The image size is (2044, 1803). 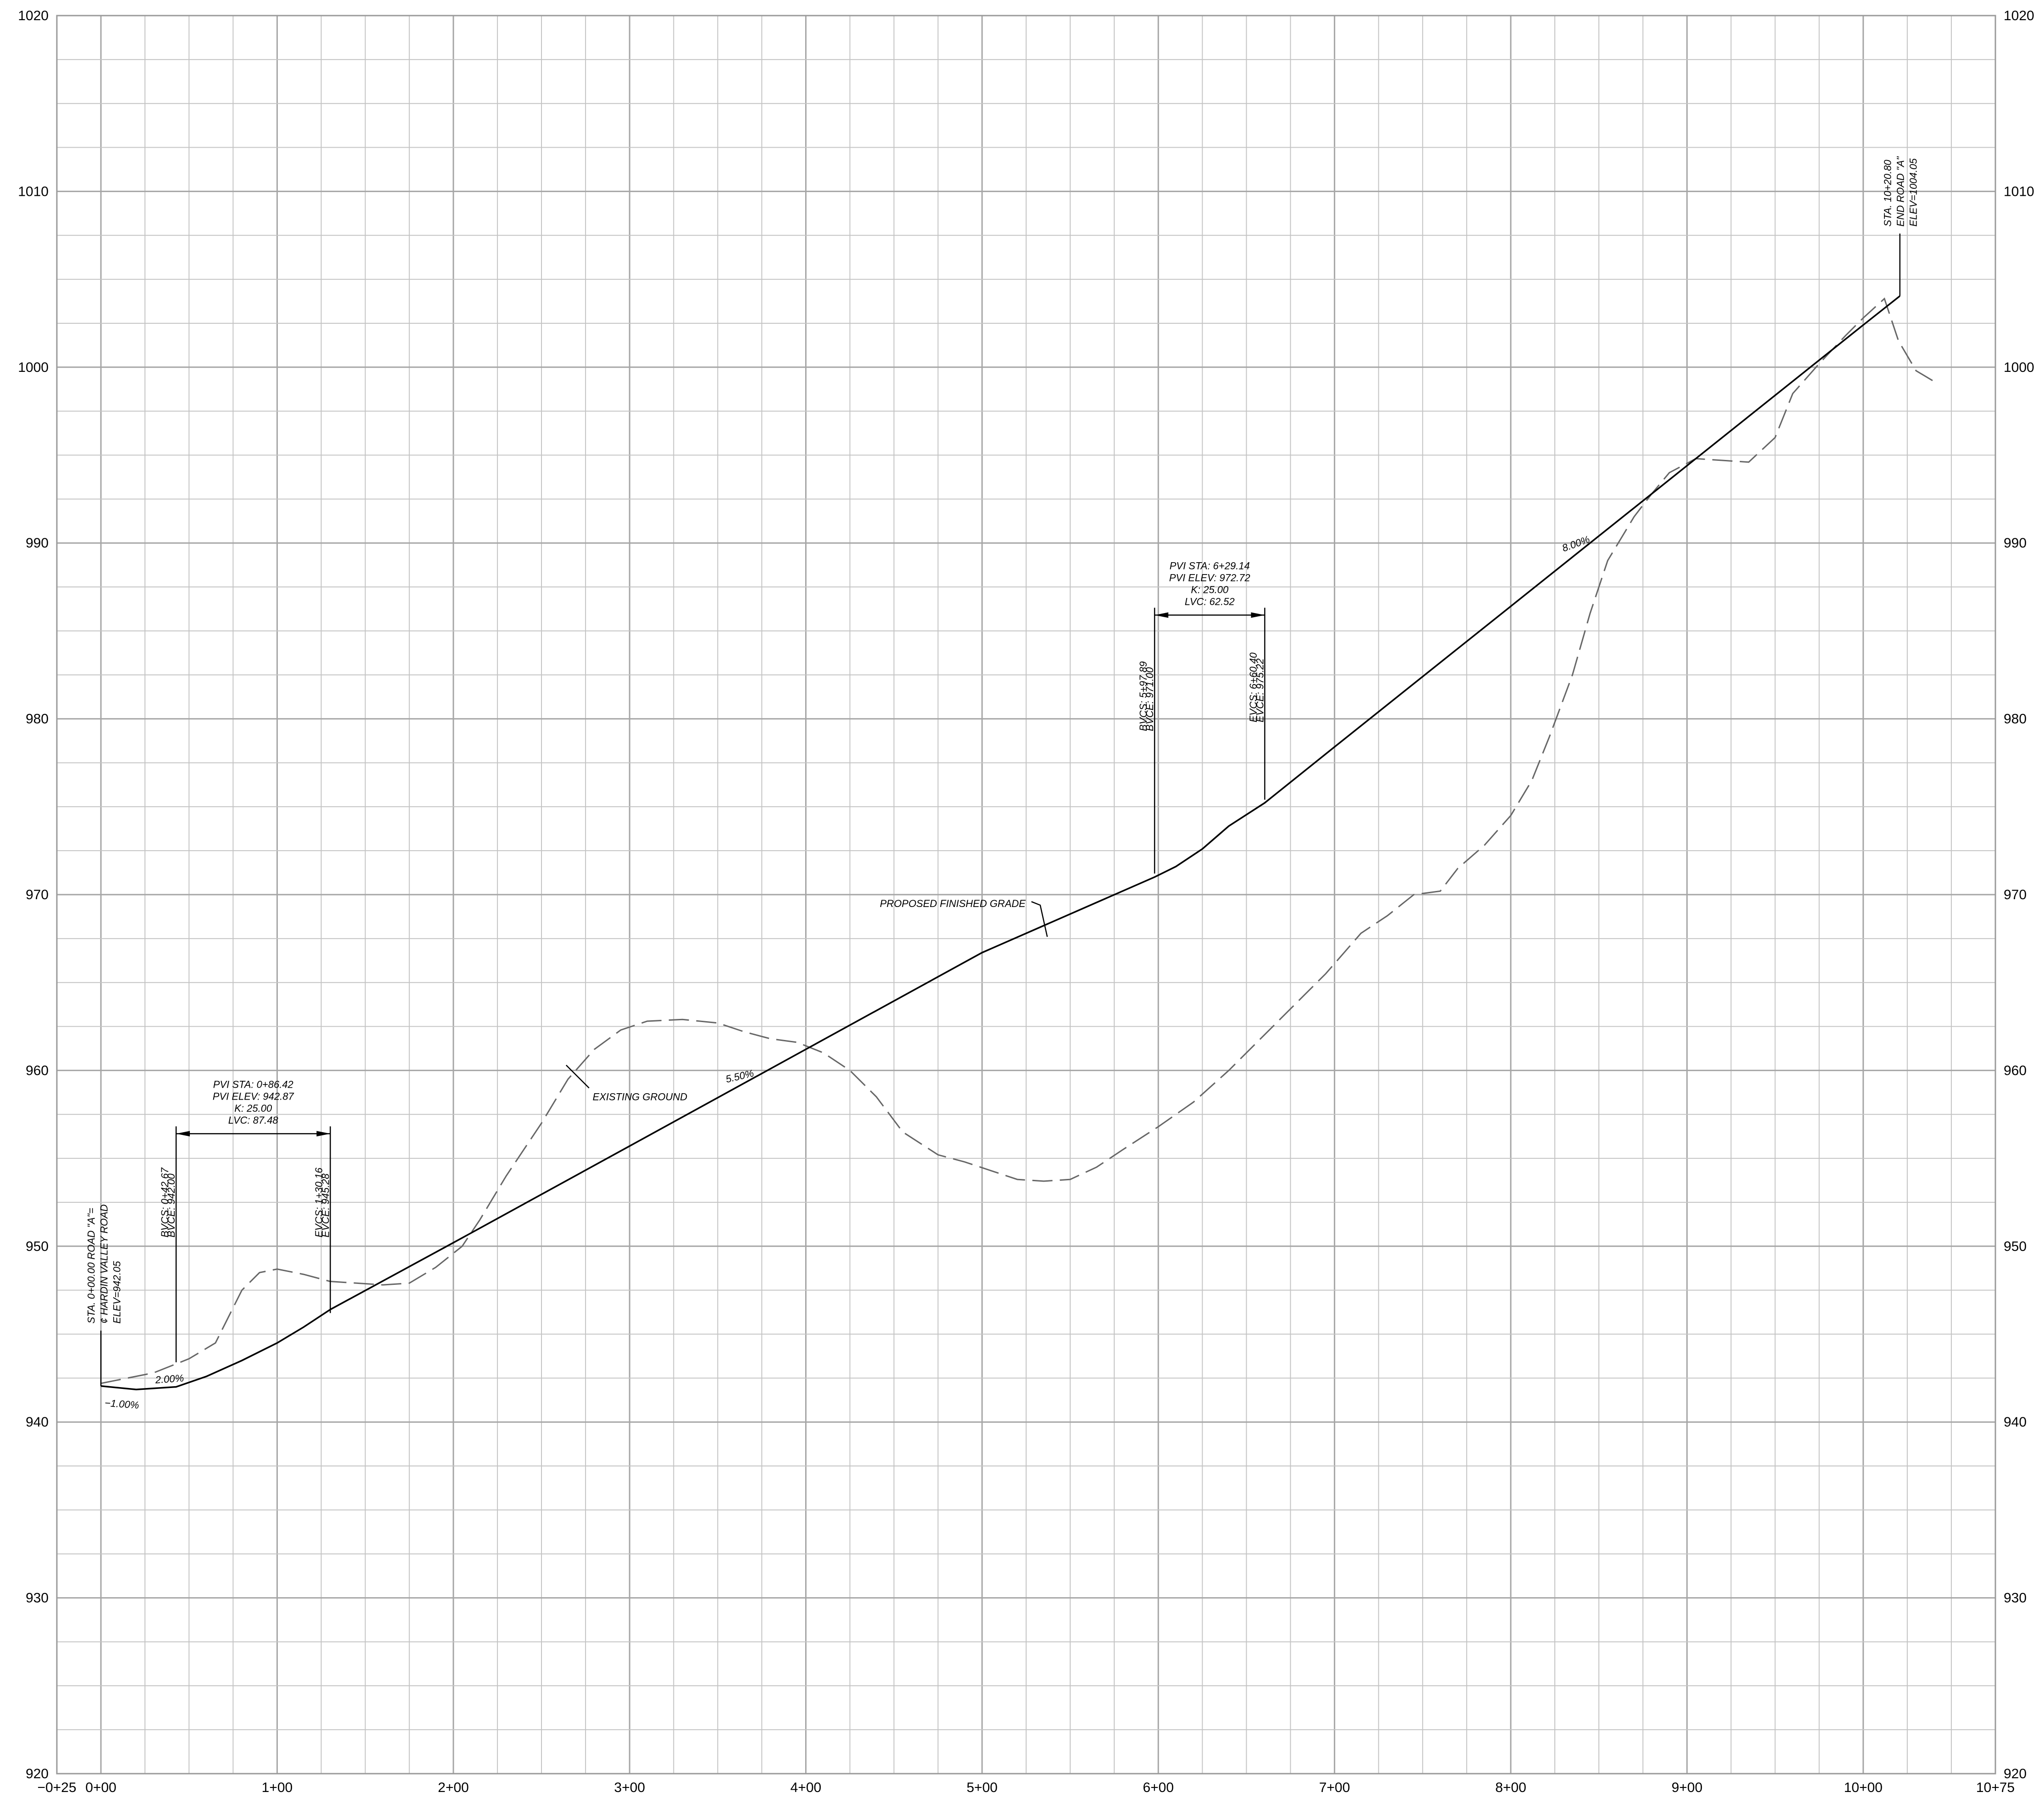 I want to click on vc1-pvi-elev: PVI ELEV: 942.87, so click(x=254, y=1096).